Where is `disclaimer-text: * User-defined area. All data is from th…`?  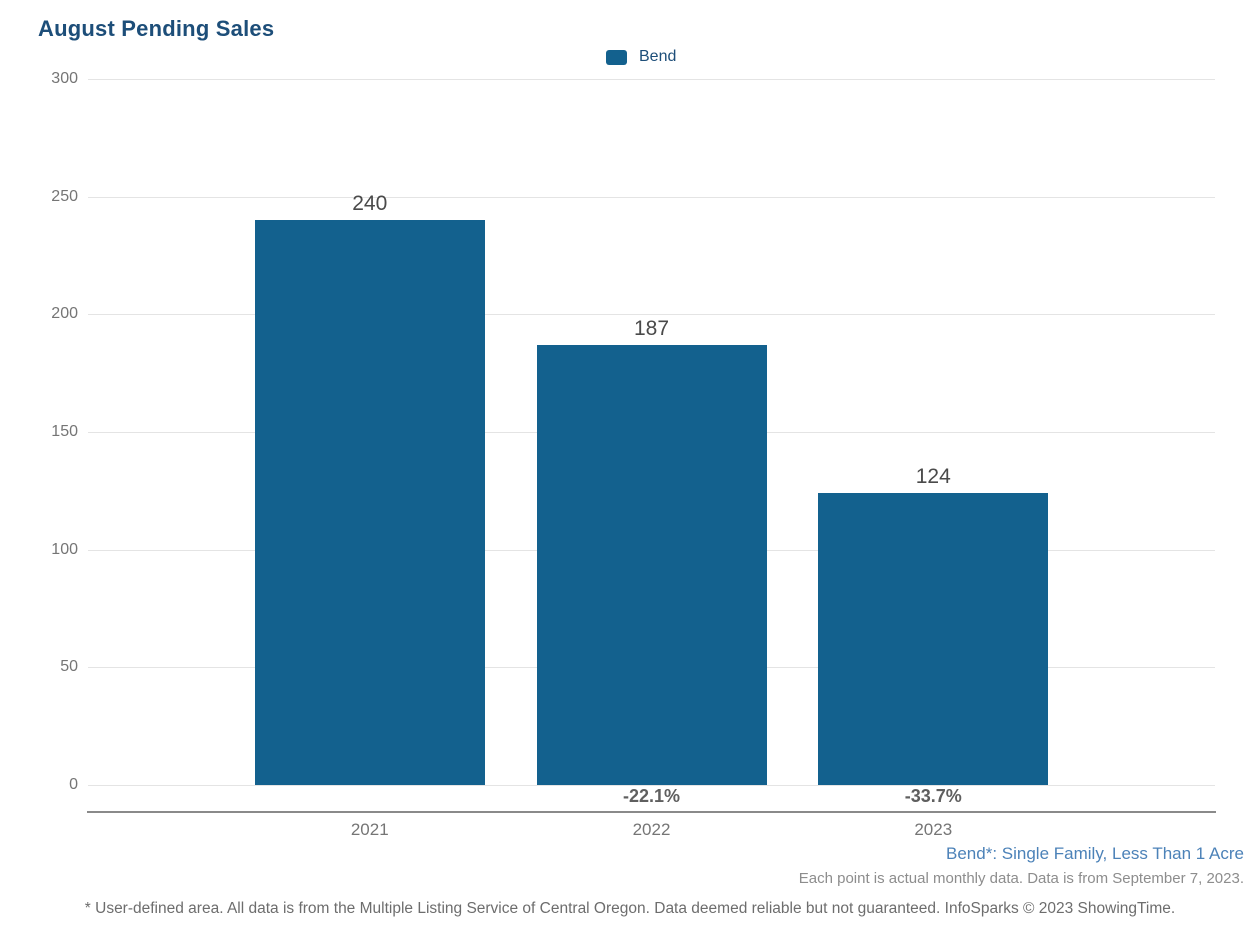 disclaimer-text: * User-defined area. All data is from th… is located at coordinates (630, 908).